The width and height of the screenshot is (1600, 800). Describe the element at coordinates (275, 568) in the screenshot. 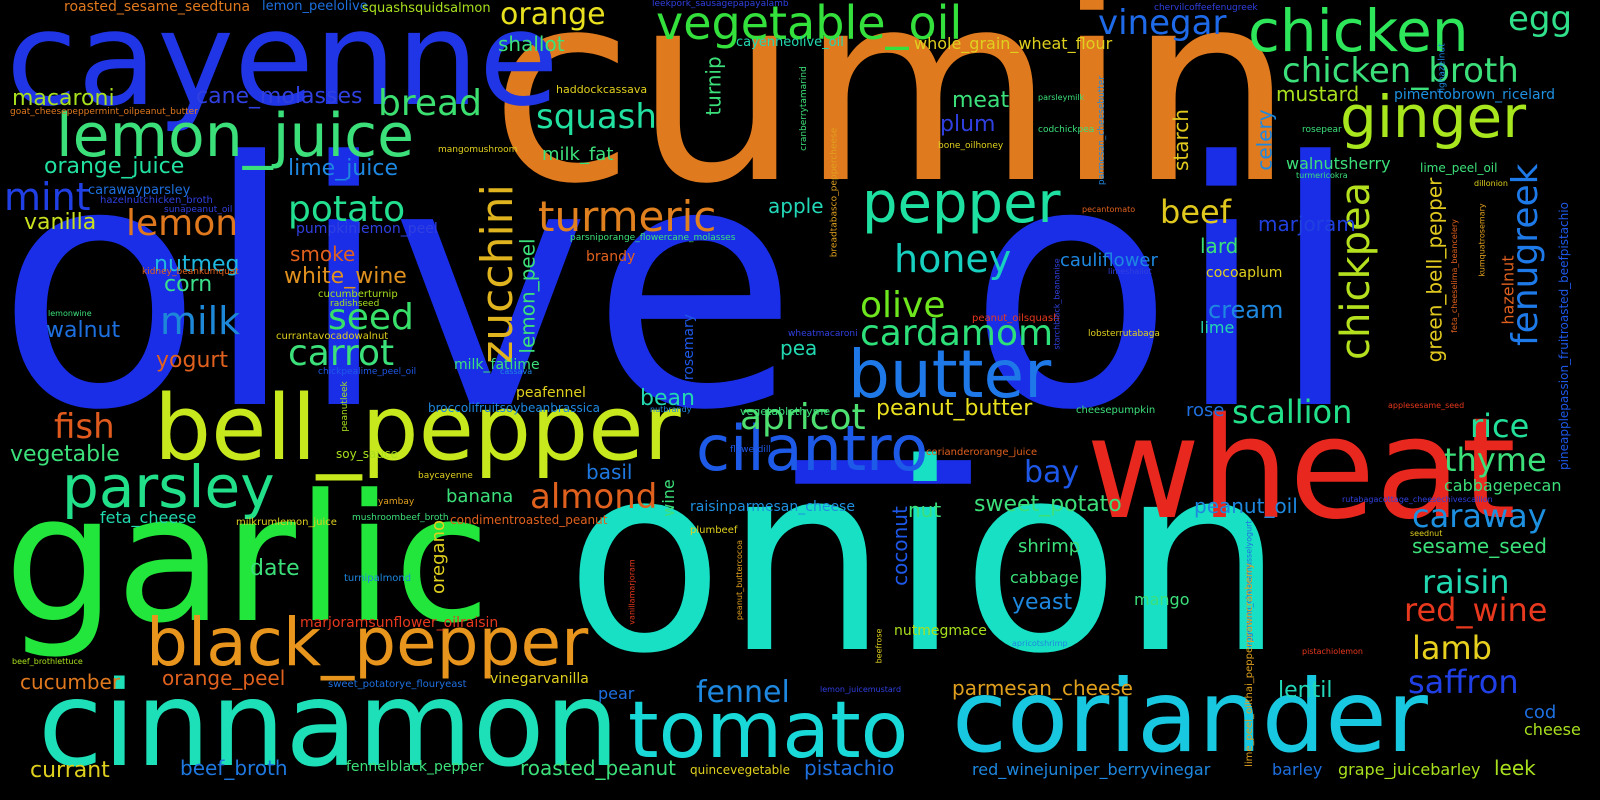

I see `word-date: date` at that location.